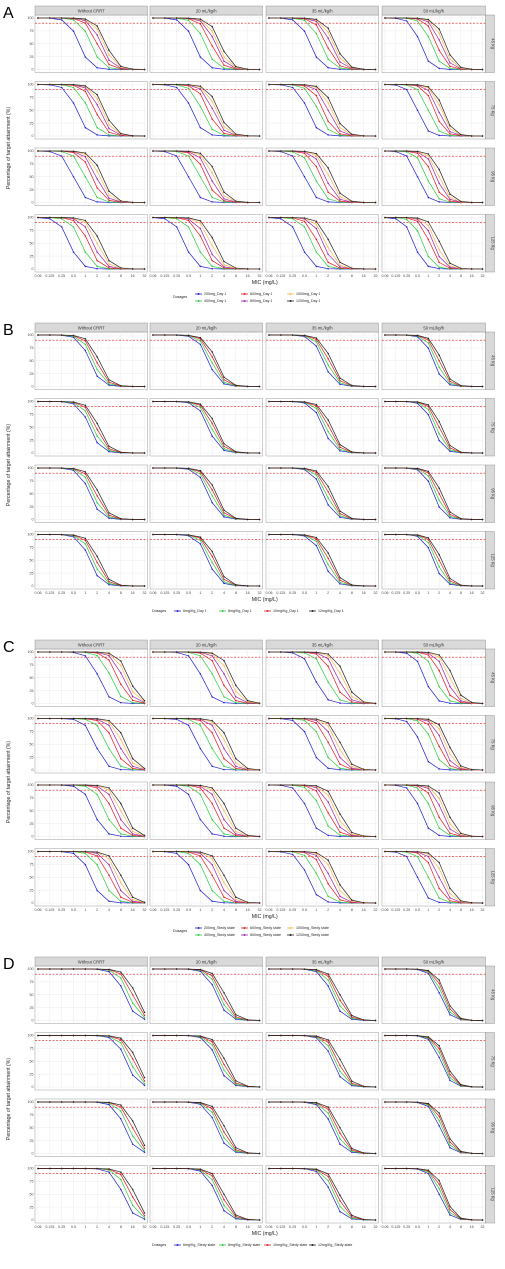 The image size is (505, 1269). What do you see at coordinates (109, 276) in the screenshot?
I see `x-tick-label: 4` at bounding box center [109, 276].